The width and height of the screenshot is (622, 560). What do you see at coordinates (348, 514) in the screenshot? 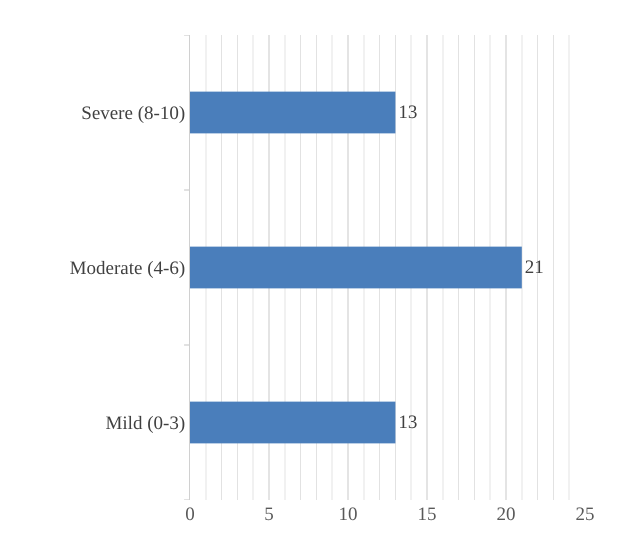
I see `x-tick-label: 10` at bounding box center [348, 514].